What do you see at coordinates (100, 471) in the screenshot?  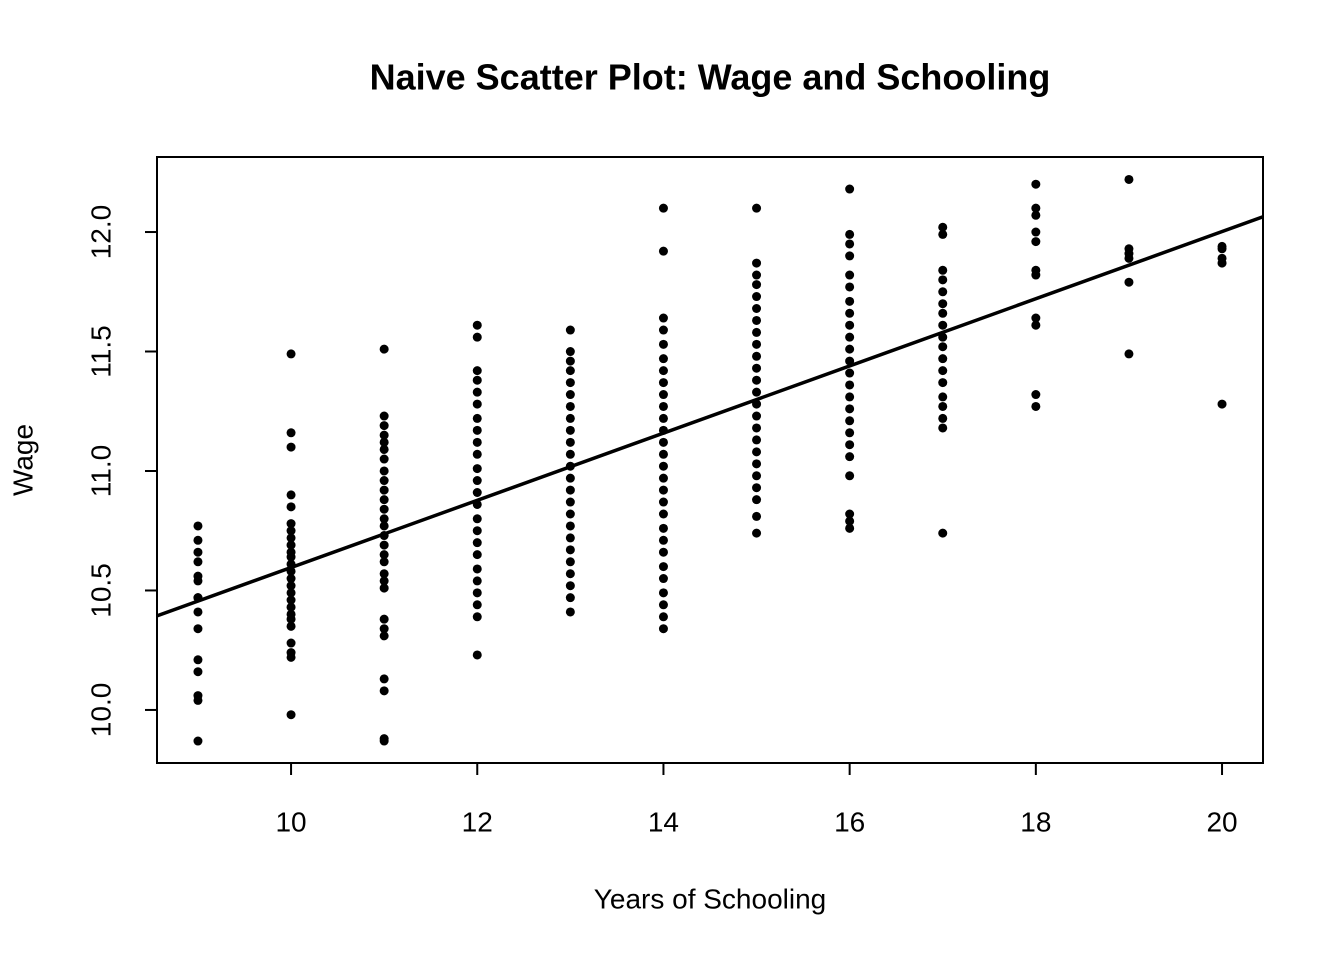 I see `y-tick-label: 11.0` at bounding box center [100, 471].